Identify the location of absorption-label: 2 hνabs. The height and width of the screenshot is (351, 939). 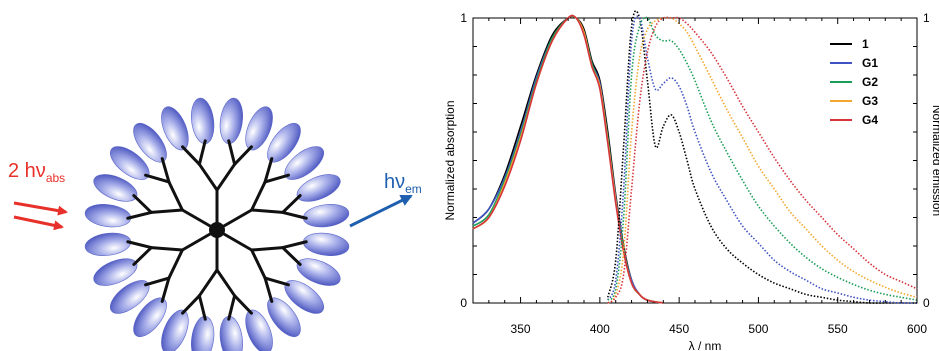
(37, 172).